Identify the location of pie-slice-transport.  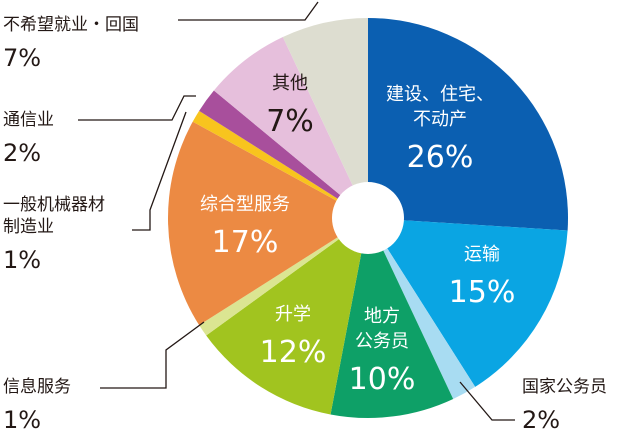
(468, 302).